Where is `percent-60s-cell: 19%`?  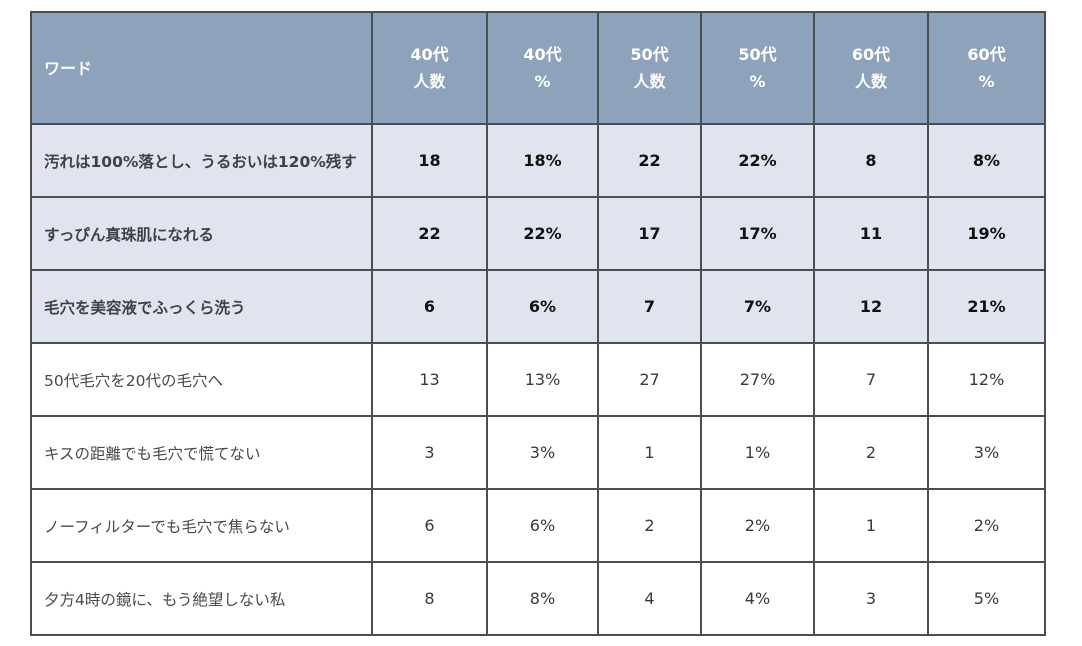 percent-60s-cell: 19% is located at coordinates (986, 233).